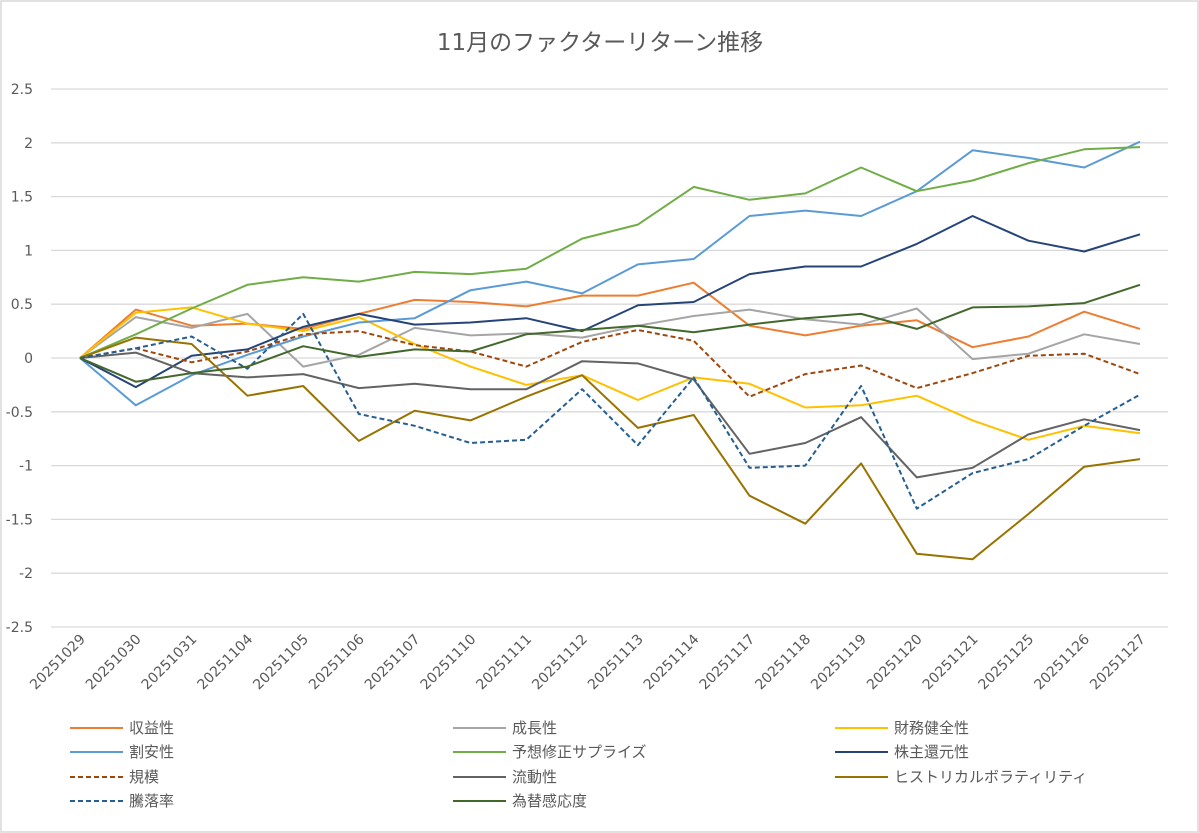  What do you see at coordinates (600, 43) in the screenshot?
I see `chart-title: 11月のファクターリターン推移` at bounding box center [600, 43].